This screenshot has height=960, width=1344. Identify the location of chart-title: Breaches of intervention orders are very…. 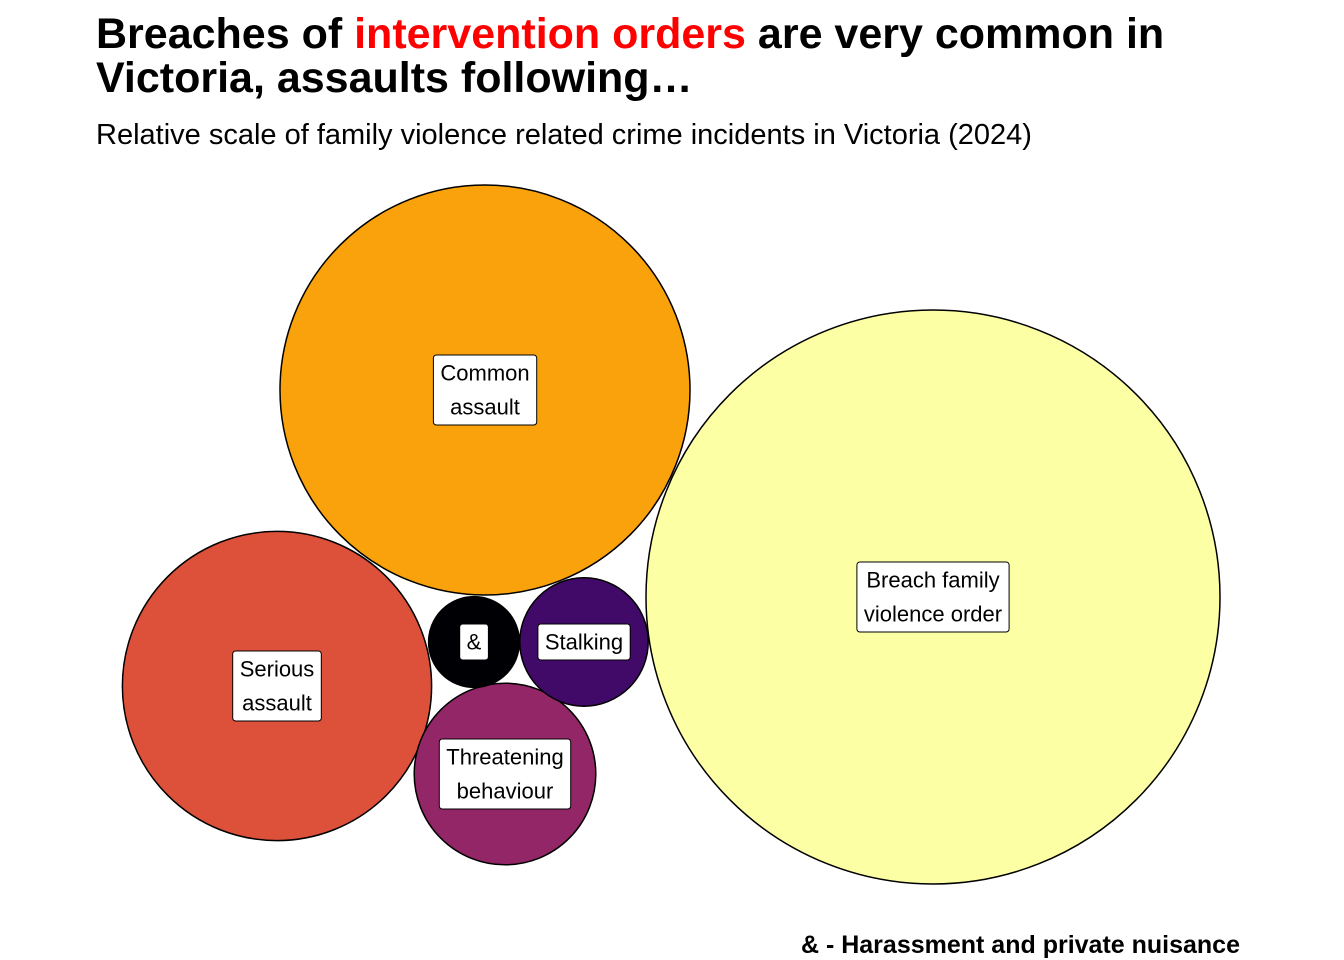
(676, 56).